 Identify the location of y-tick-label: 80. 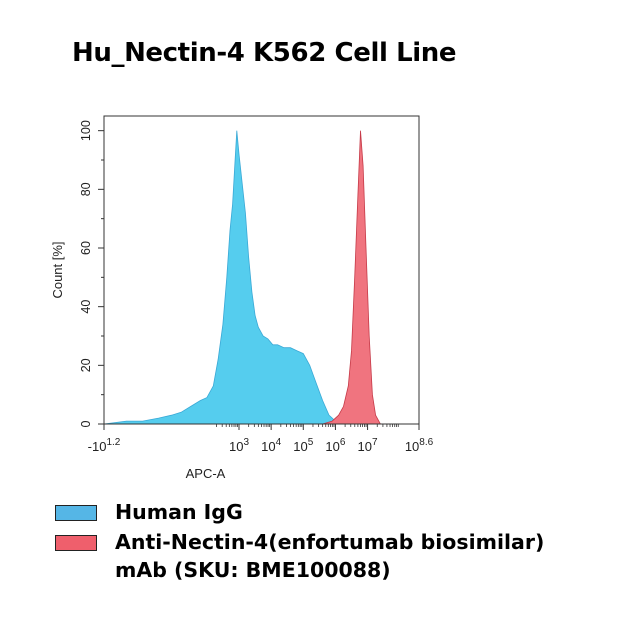
(86, 189).